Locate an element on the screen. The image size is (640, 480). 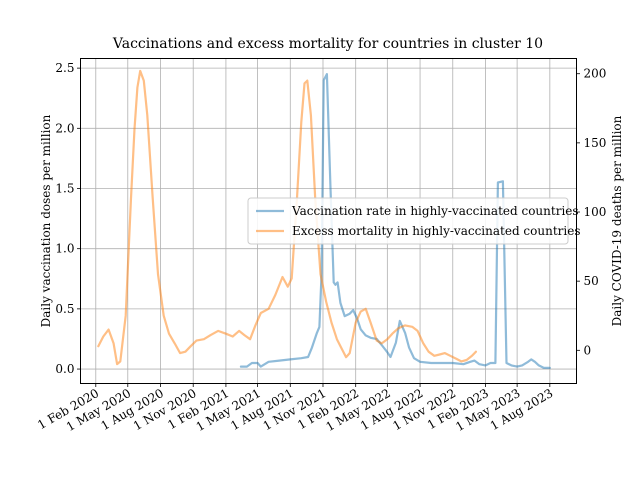
y-left-tick-label: 0.5 is located at coordinates (64, 309).